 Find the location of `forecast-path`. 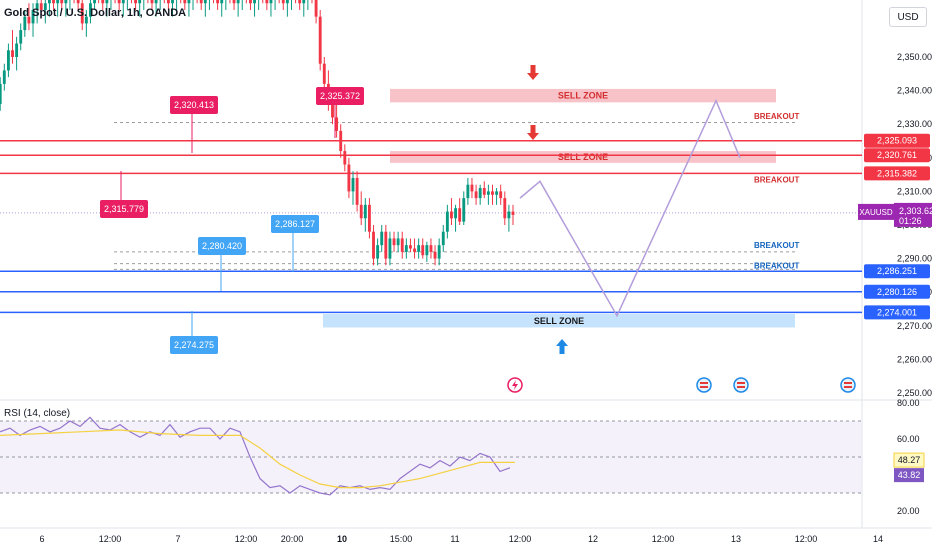

forecast-path is located at coordinates (630, 208).